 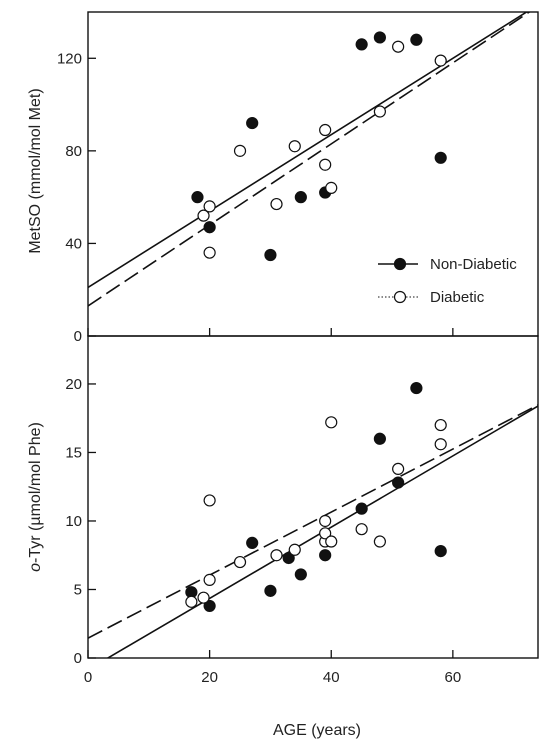 I want to click on y-axis-title-otyr: o-Tyr (µmol/mol Phe), so click(x=35, y=497).